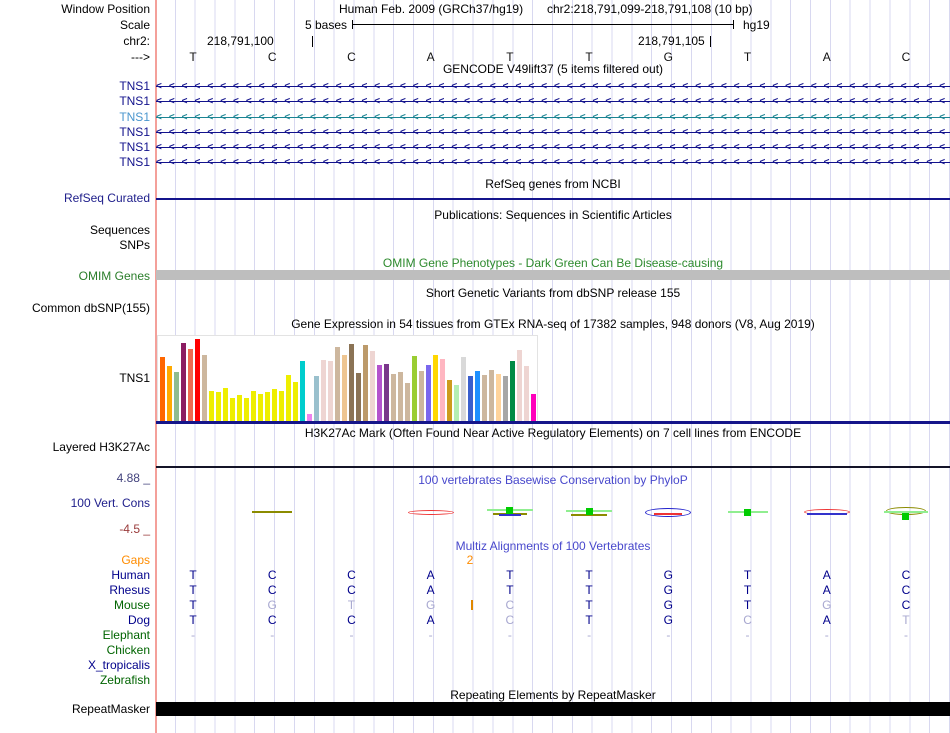 This screenshot has height=733, width=950. What do you see at coordinates (347, 378) in the screenshot?
I see `gtex-expression-barchart` at bounding box center [347, 378].